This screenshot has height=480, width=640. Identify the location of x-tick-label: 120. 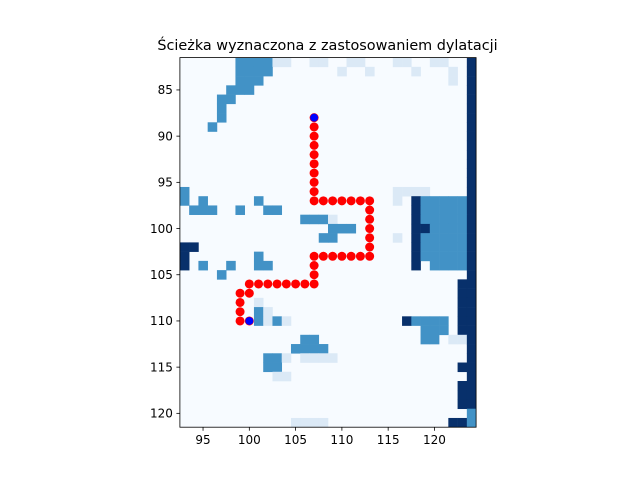
(434, 440).